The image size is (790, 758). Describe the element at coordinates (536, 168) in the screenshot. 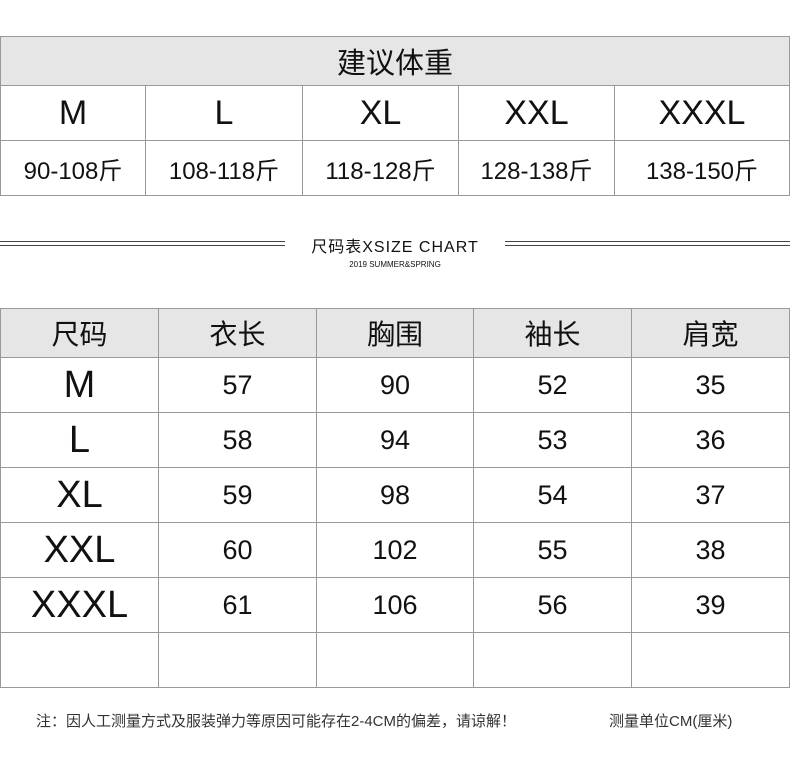

I see `weight-cell: 128-138斤` at that location.